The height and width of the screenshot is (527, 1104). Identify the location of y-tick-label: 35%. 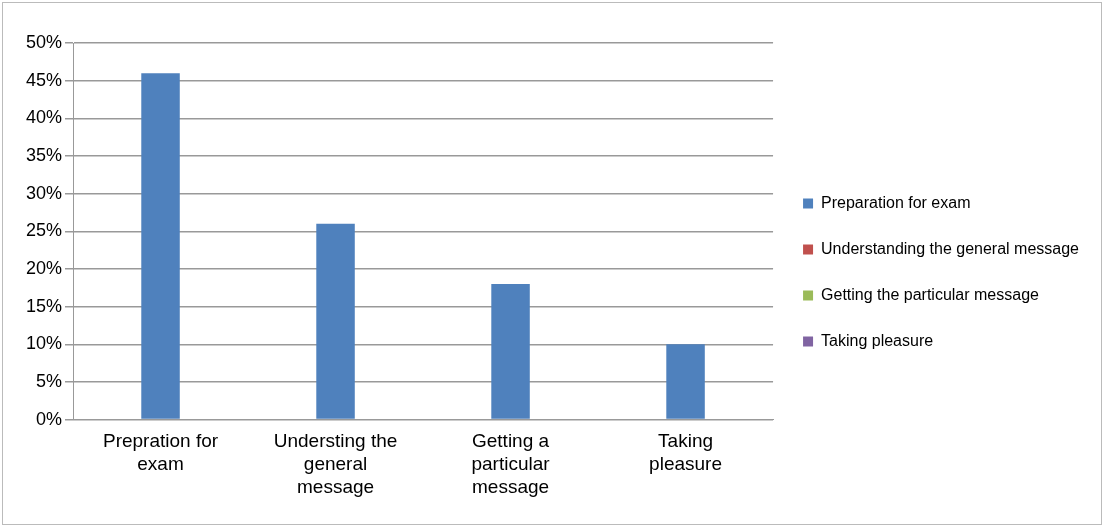
(44, 154).